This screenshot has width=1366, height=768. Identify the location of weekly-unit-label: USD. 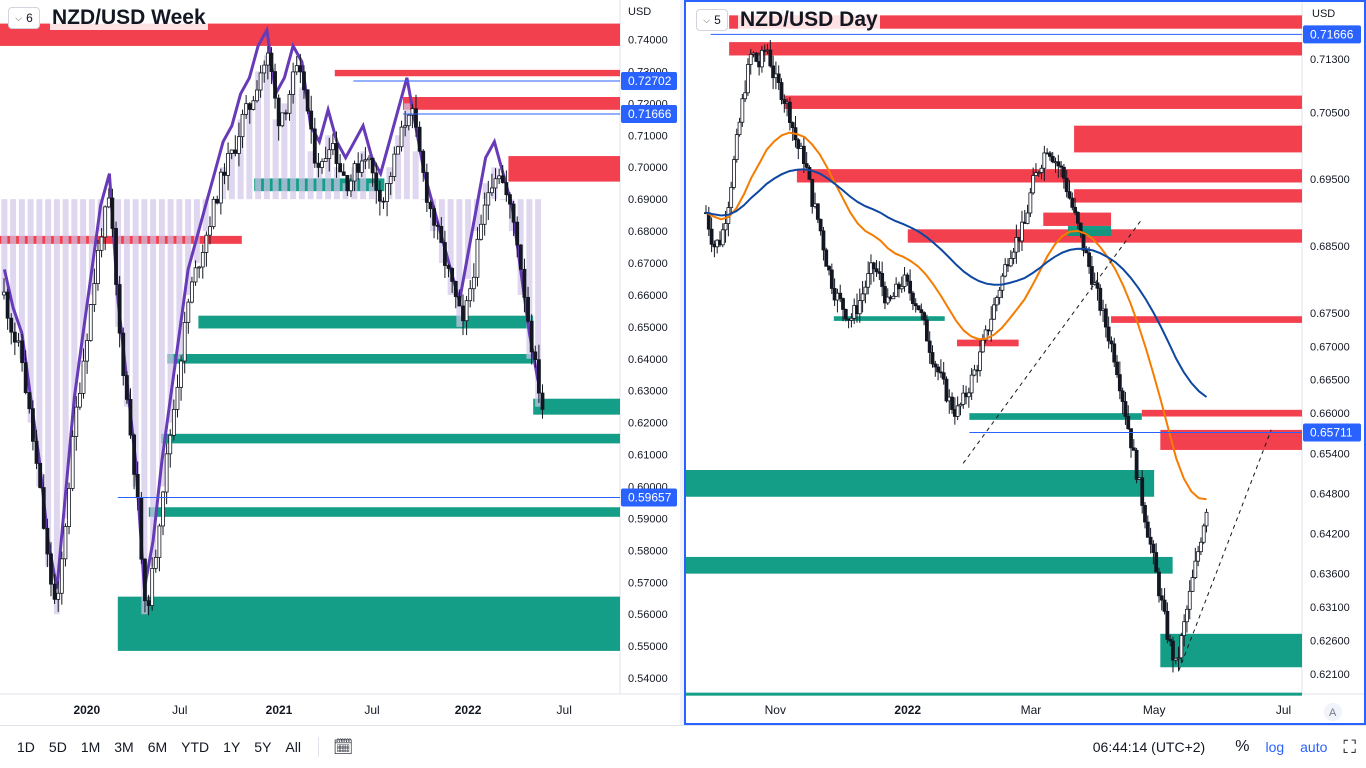
(640, 12).